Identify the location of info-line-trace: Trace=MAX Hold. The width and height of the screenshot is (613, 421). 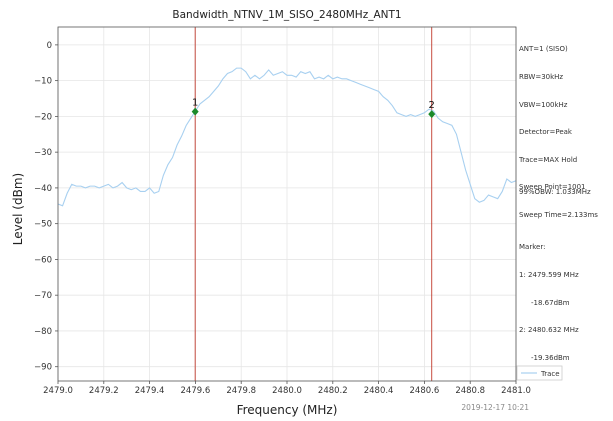
(548, 159).